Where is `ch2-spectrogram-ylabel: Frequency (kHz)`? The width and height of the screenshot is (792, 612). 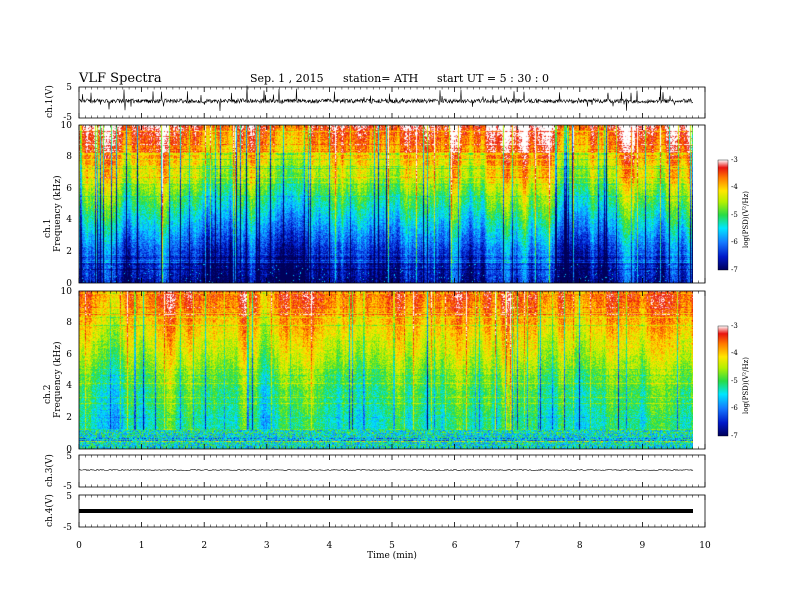 ch2-spectrogram-ylabel: Frequency (kHz) is located at coordinates (57, 379).